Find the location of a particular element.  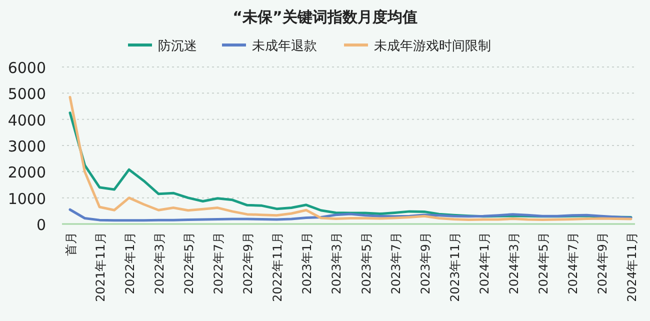

x-tick-label: 2023年7月 is located at coordinates (395, 263).